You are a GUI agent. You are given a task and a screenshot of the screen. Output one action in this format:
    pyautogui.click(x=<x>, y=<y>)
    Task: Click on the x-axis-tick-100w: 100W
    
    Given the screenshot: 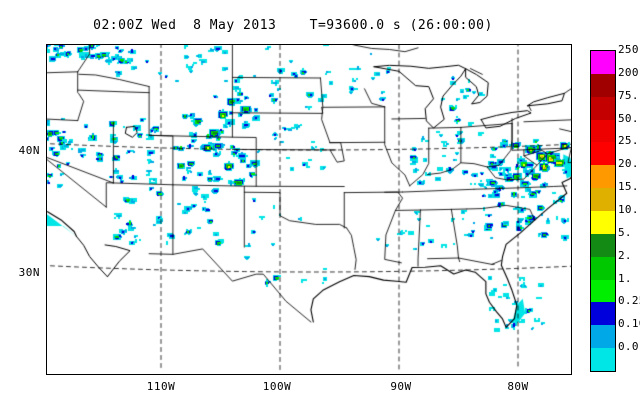 What is the action you would take?
    pyautogui.click(x=277, y=386)
    